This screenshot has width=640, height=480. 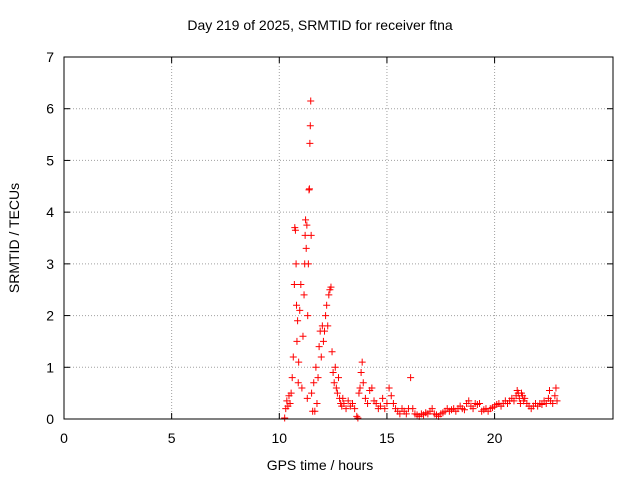 What do you see at coordinates (172, 438) in the screenshot?
I see `x-tick-label: 5` at bounding box center [172, 438].